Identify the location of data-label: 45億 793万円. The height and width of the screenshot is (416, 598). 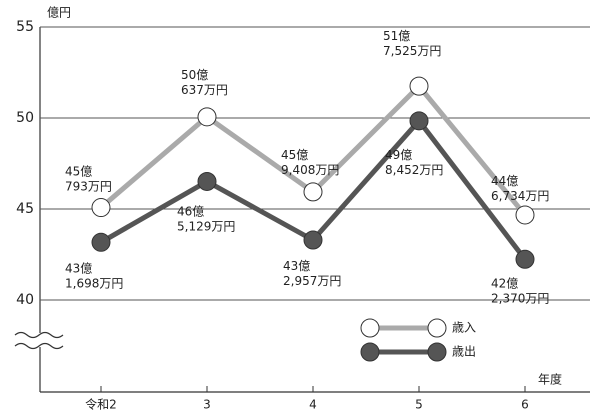
(88, 178).